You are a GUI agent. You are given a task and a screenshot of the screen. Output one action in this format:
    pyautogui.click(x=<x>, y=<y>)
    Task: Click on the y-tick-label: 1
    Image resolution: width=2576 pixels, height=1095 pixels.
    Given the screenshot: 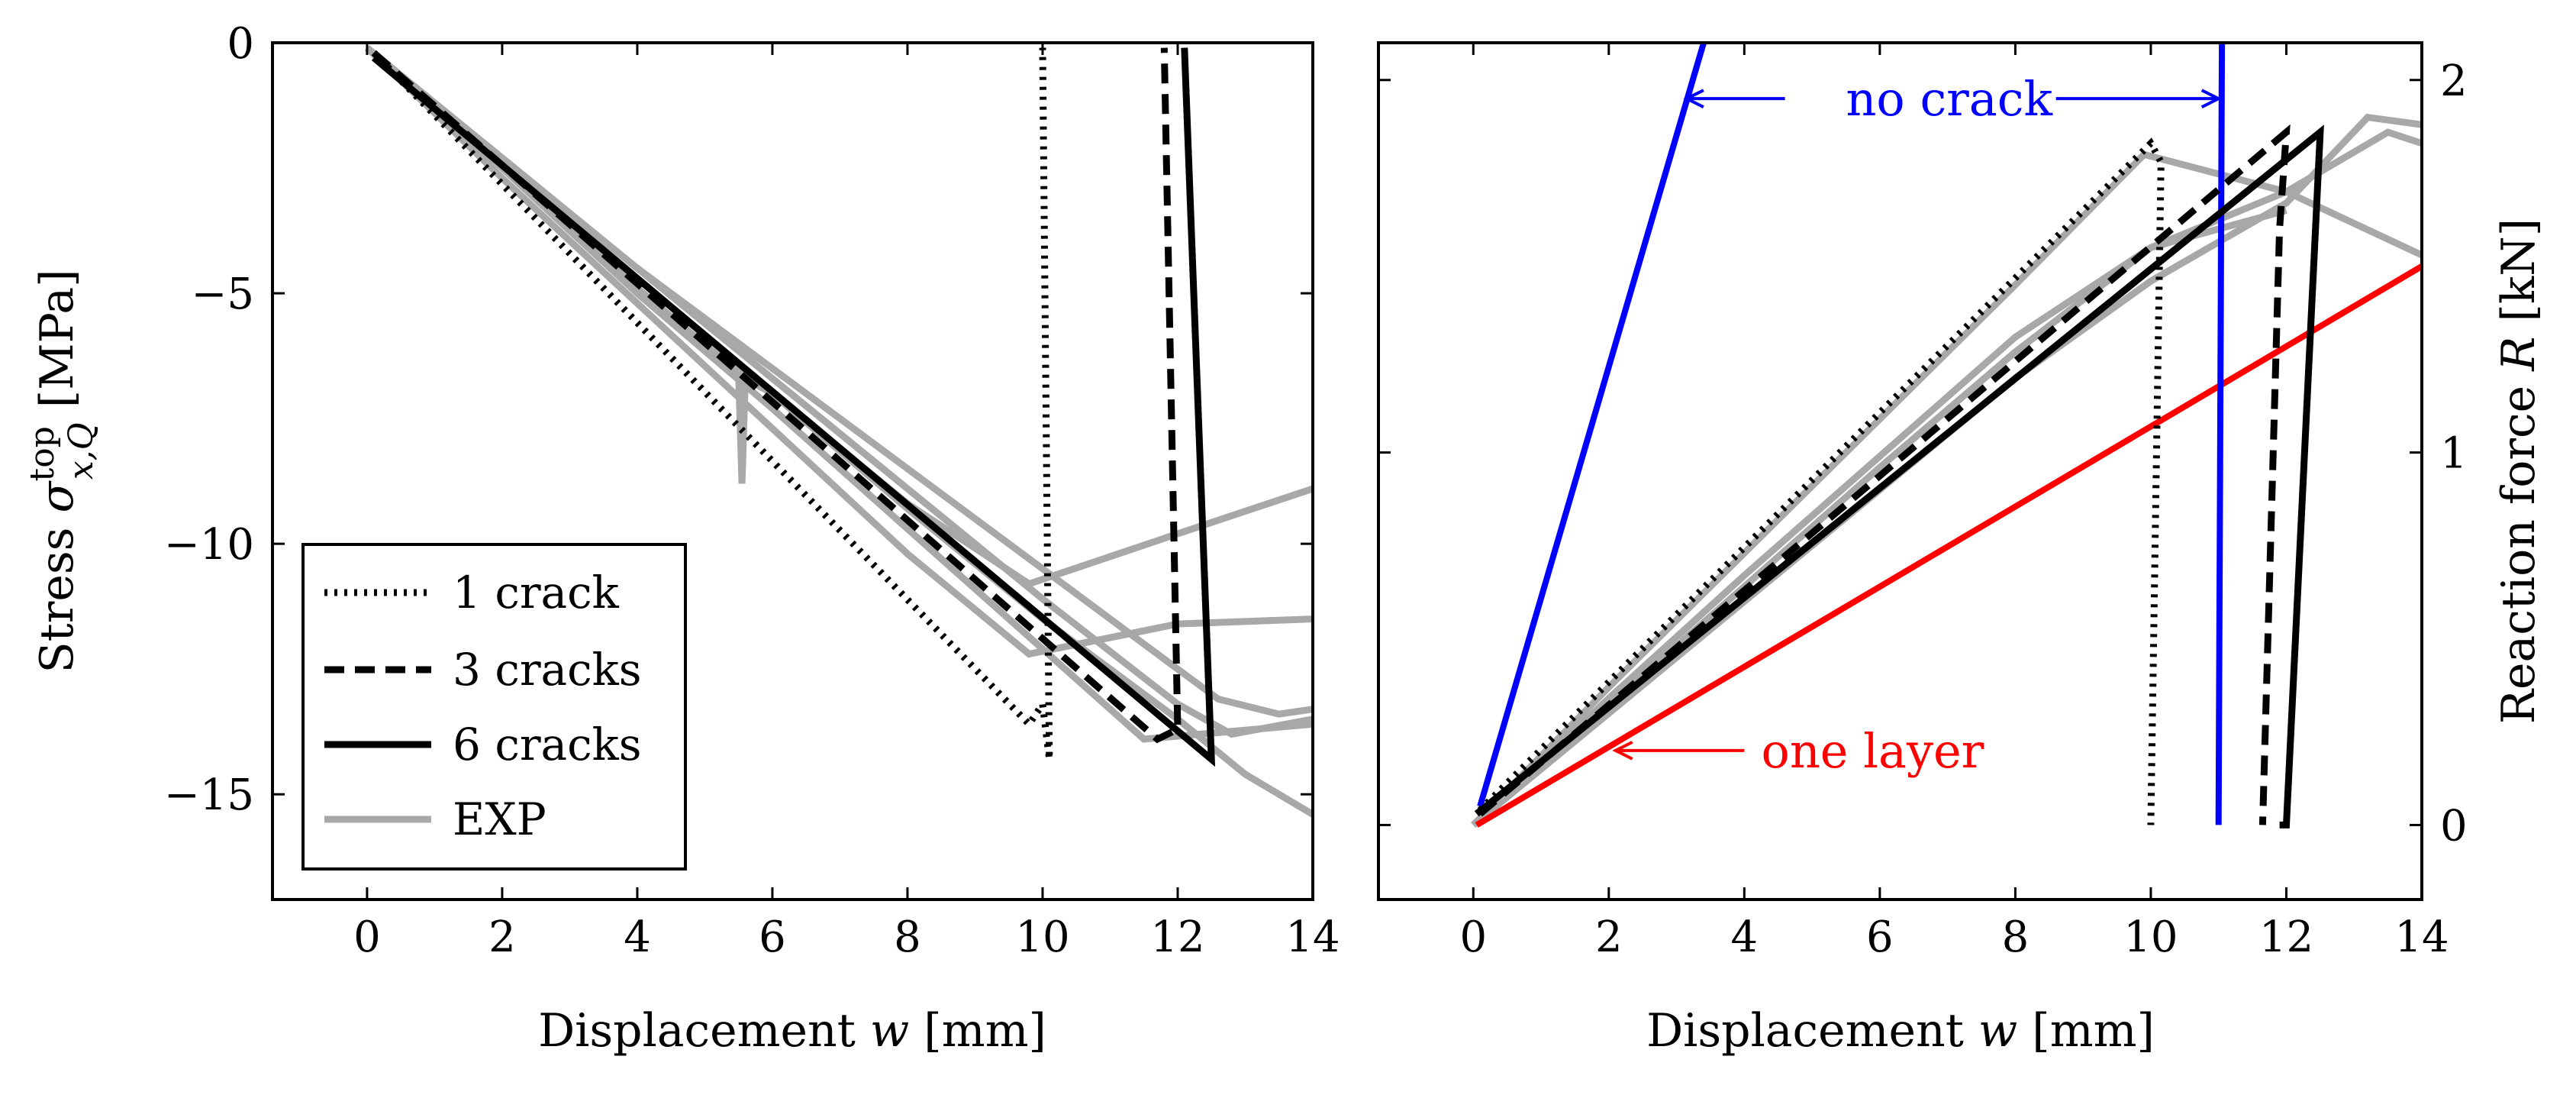 What is the action you would take?
    pyautogui.click(x=2454, y=454)
    